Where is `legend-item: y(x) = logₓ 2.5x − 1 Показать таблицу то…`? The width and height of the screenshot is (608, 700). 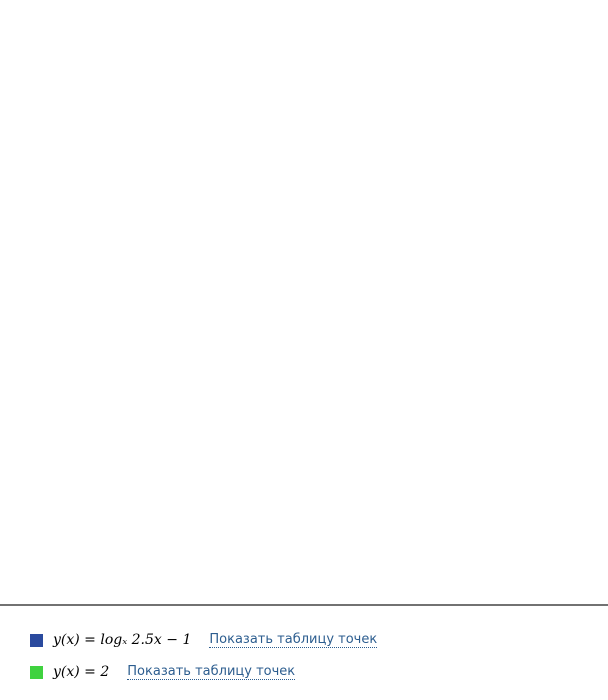 legend-item: y(x) = logₓ 2.5x − 1 Показать таблицу то… is located at coordinates (204, 640).